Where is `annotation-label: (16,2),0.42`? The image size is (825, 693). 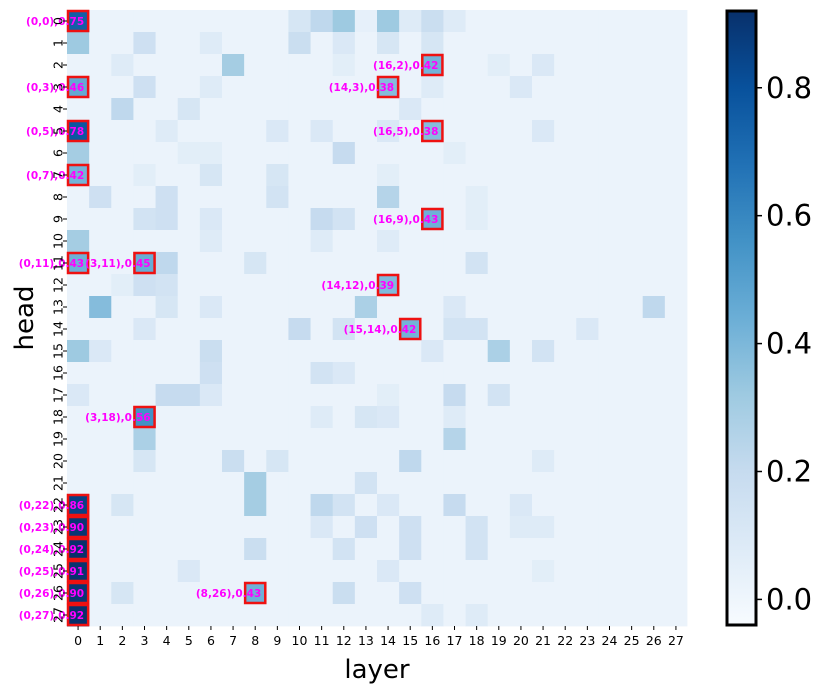 annotation-label: (16,2),0.42 is located at coordinates (405, 66).